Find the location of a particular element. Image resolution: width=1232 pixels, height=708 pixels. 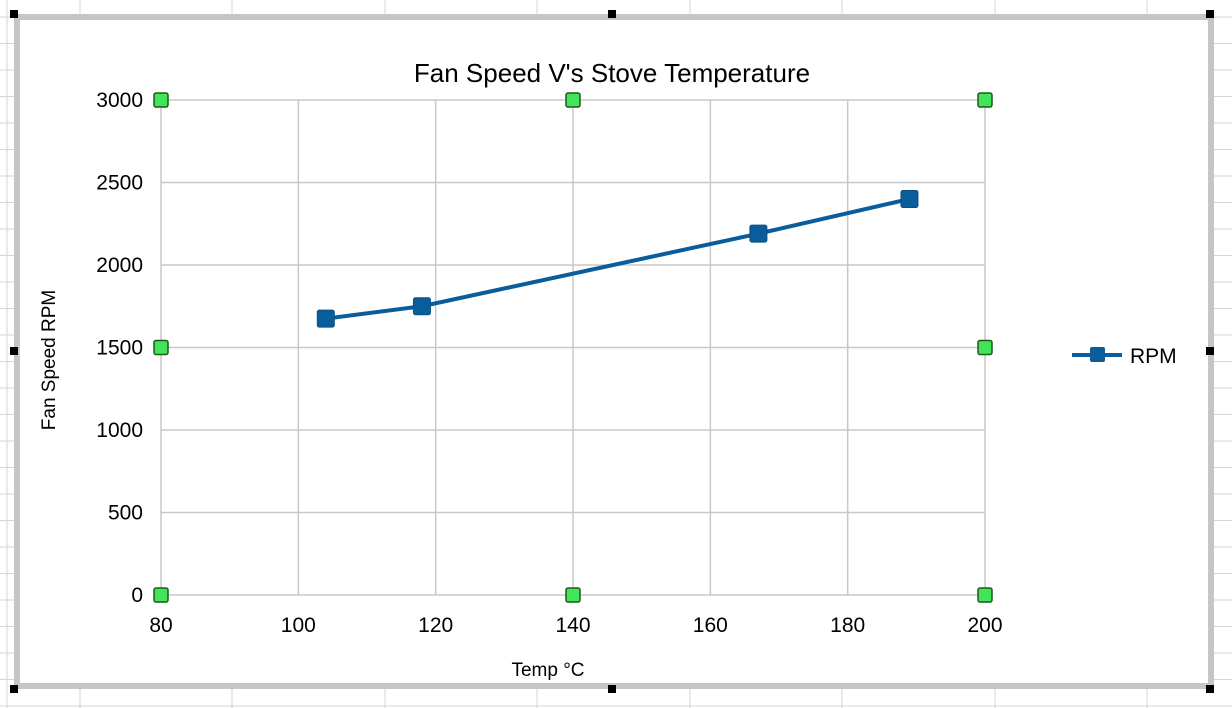

y-tick-label: 2000 is located at coordinates (119, 265).